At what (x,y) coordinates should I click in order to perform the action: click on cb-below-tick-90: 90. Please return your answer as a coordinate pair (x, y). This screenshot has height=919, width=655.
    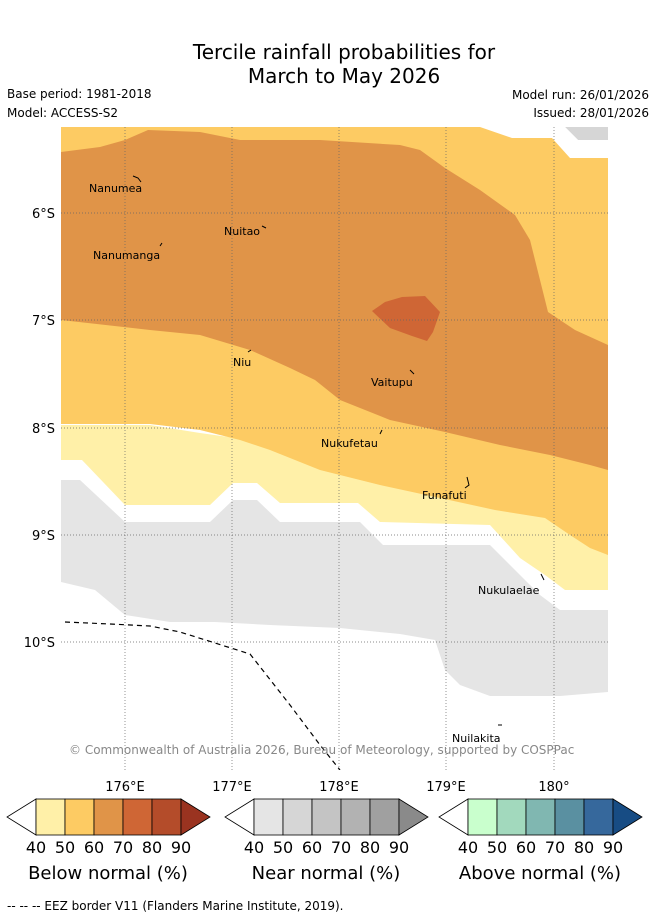
    Looking at the image, I should click on (181, 847).